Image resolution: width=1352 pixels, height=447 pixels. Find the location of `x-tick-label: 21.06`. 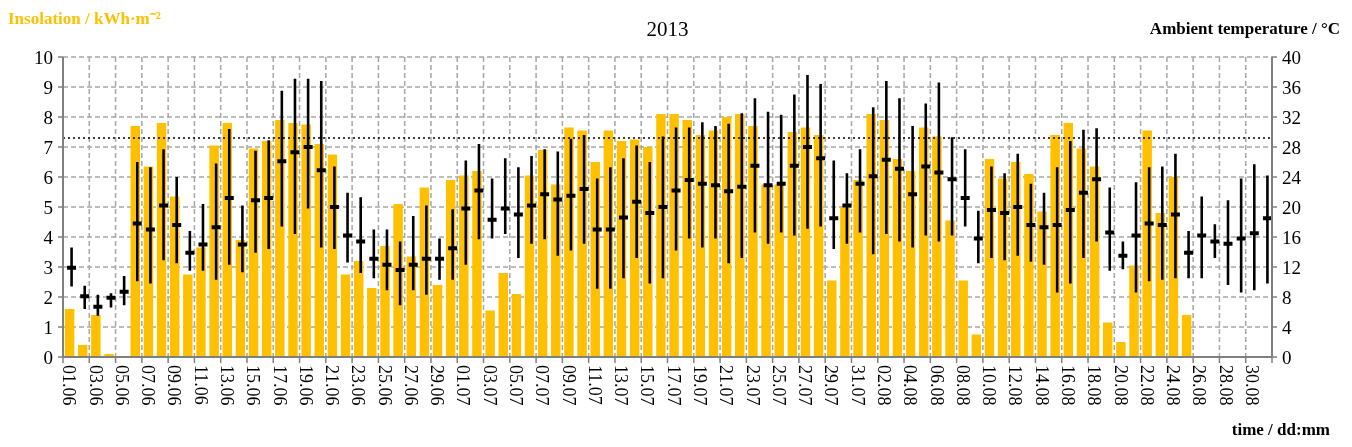

x-tick-label: 21.06 is located at coordinates (332, 385).